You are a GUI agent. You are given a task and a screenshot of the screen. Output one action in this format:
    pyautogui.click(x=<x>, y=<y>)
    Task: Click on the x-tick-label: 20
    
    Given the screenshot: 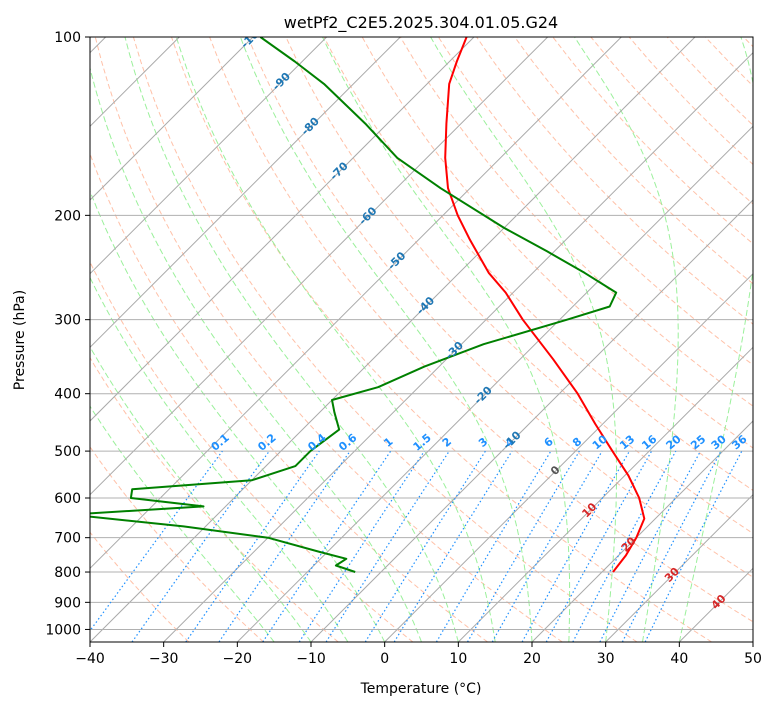 What is the action you would take?
    pyautogui.click(x=532, y=659)
    